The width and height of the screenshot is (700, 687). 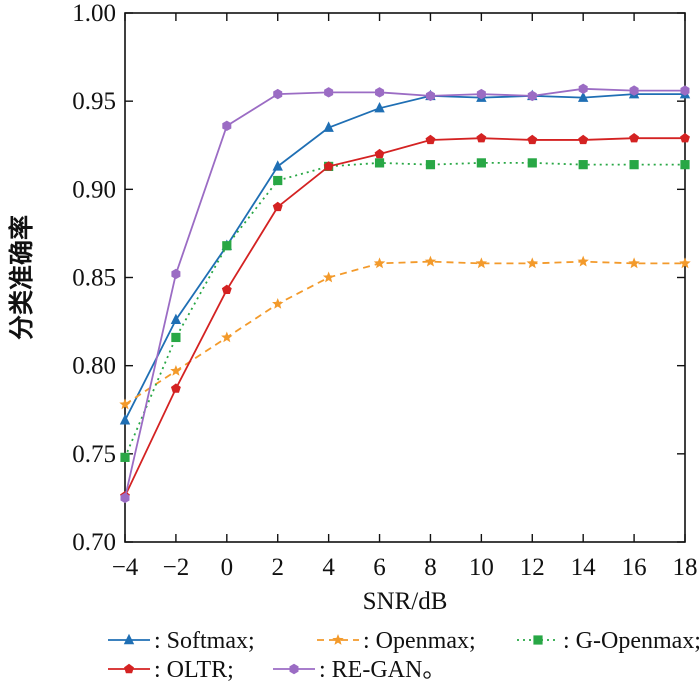 What do you see at coordinates (538, 640) in the screenshot?
I see `legend-marker-g-openmax` at bounding box center [538, 640].